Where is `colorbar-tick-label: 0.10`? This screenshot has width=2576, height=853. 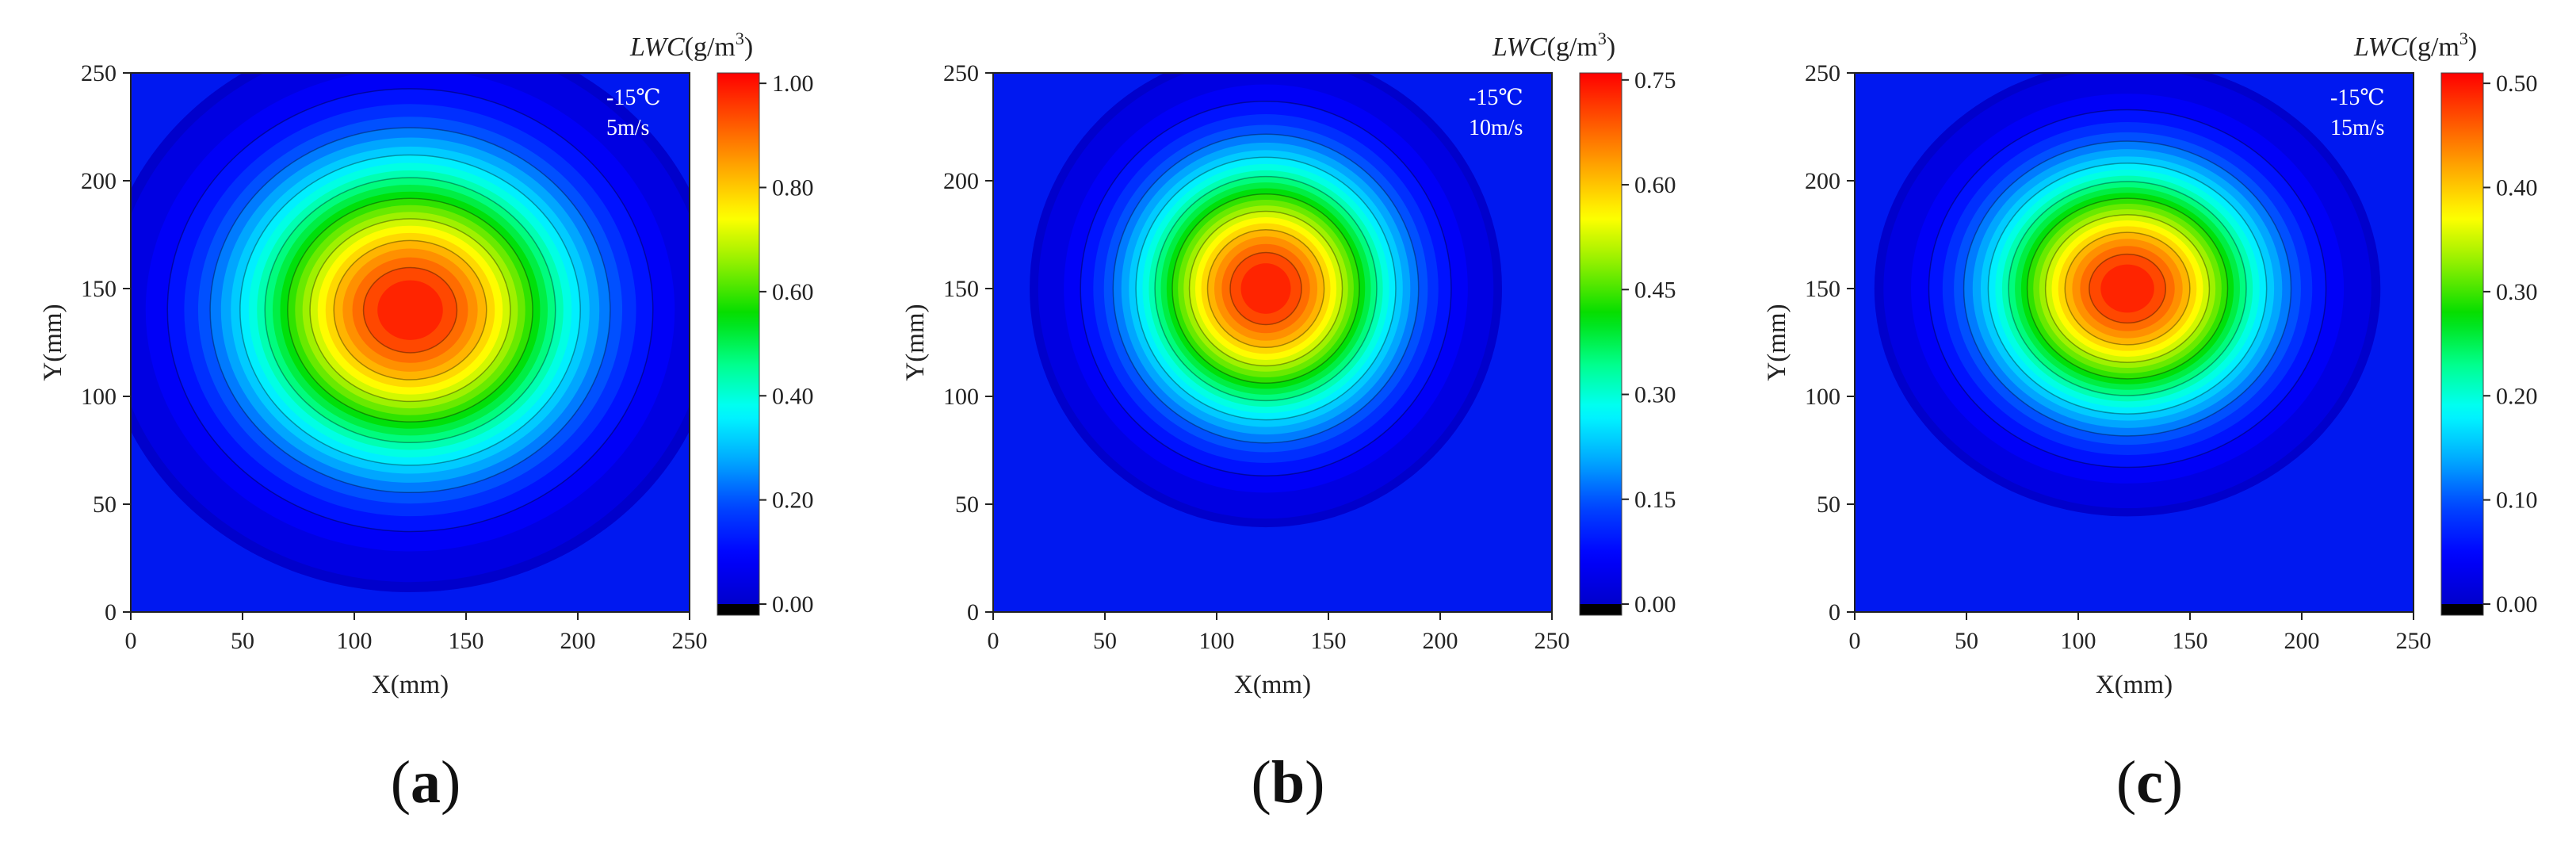
colorbar-tick-label: 0.10 is located at coordinates (2517, 501).